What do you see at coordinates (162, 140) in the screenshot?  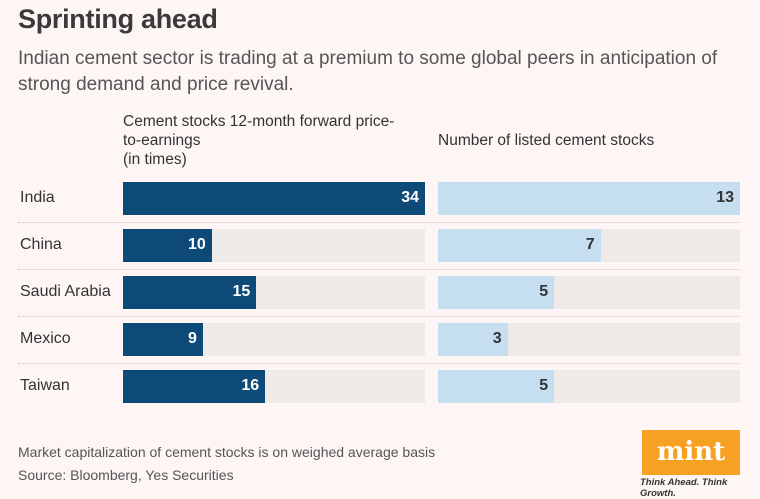 I see `pe-header-line: to-earnings` at bounding box center [162, 140].